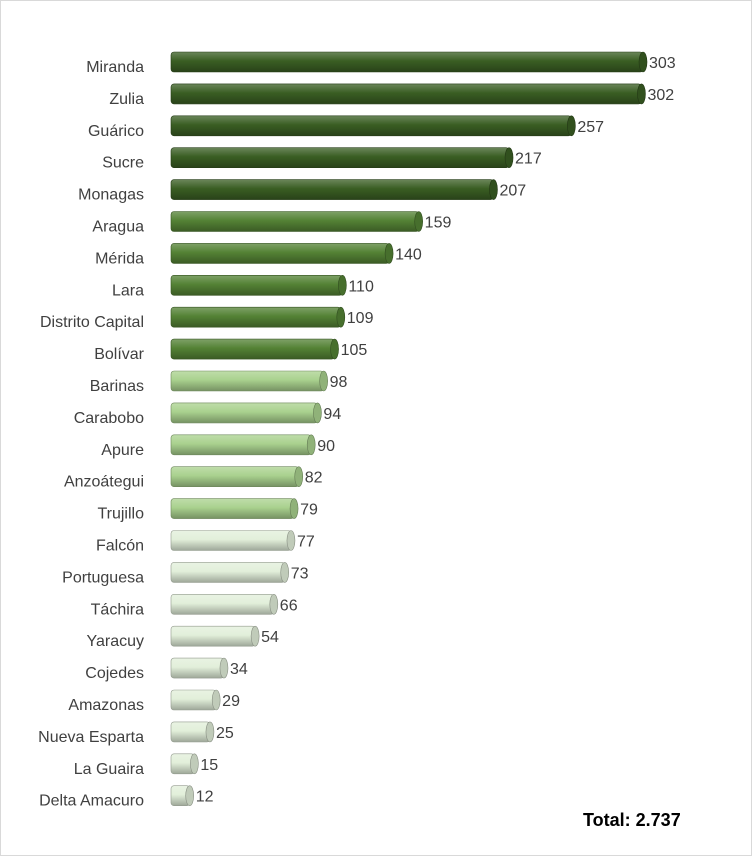 This screenshot has height=856, width=752. I want to click on category-label: Zulia, so click(126, 99).